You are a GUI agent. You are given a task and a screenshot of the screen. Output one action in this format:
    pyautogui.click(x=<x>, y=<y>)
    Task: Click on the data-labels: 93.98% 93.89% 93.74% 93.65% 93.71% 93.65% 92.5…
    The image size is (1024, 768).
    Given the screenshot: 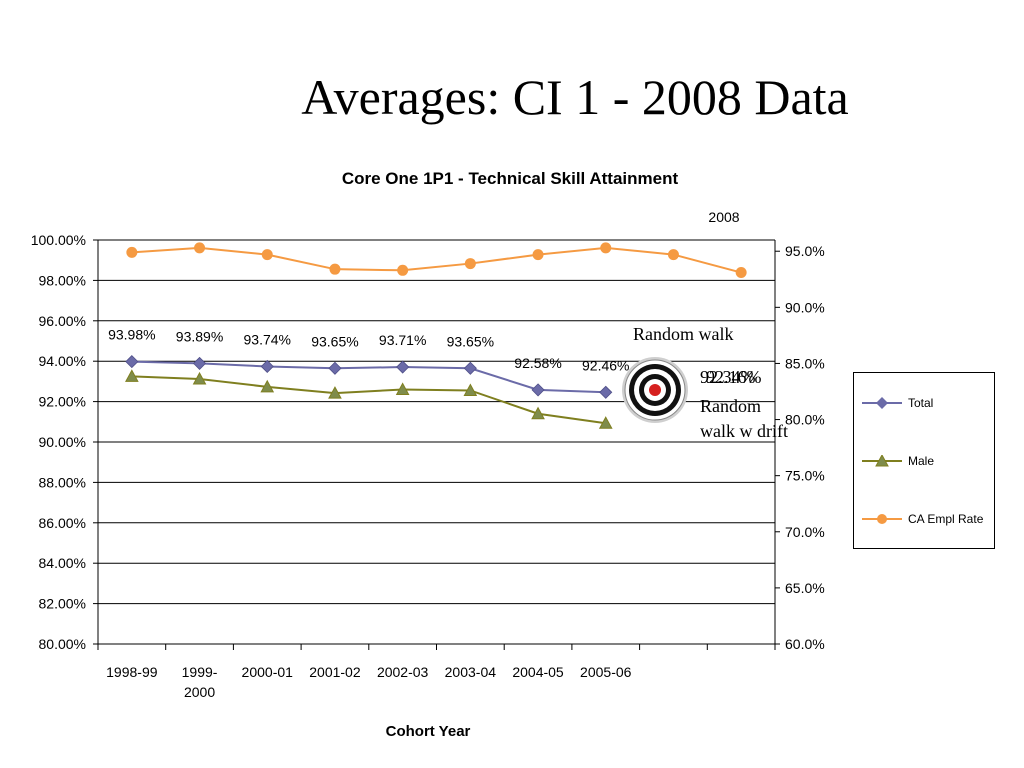 What is the action you would take?
    pyautogui.click(x=368, y=350)
    